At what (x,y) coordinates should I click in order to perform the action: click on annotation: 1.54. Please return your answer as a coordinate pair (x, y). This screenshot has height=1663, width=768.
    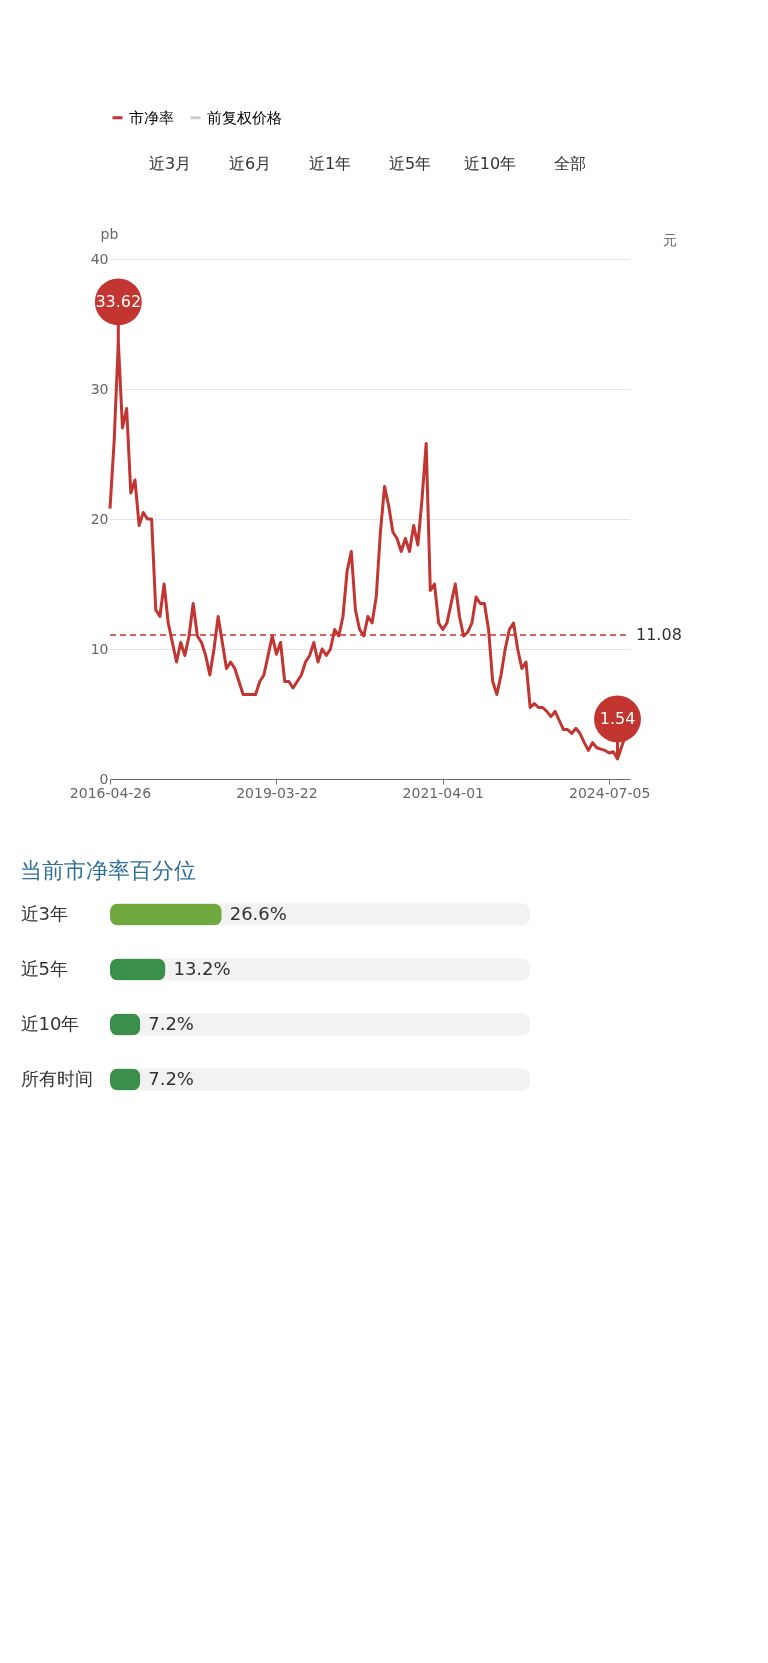
    Looking at the image, I should click on (617, 718).